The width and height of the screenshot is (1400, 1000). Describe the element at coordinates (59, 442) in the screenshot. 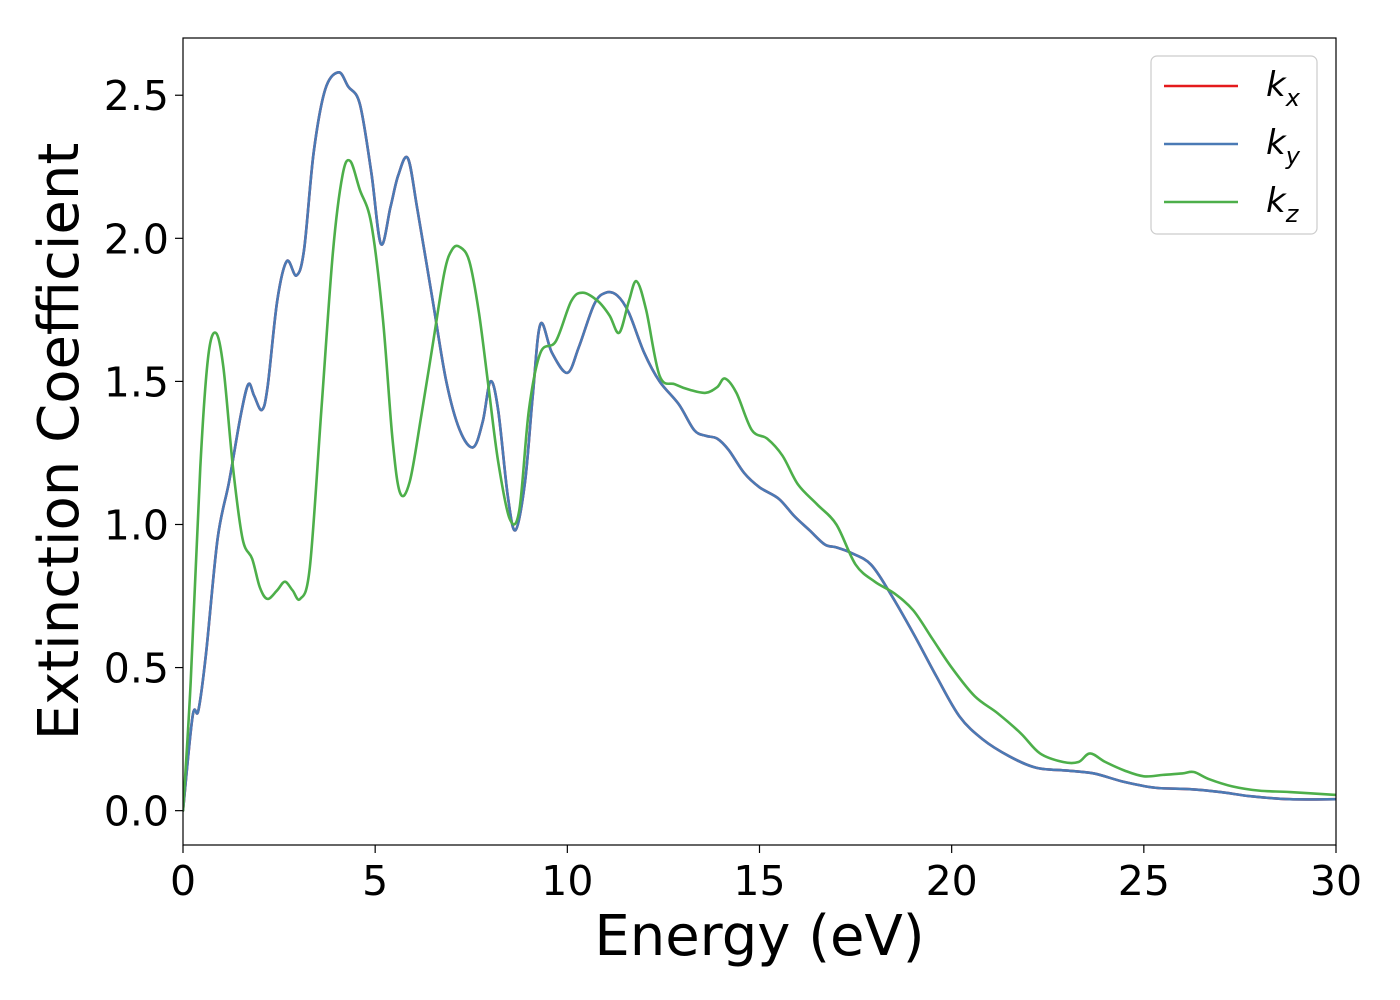

I see `y-axis-title: Extinction Coefficient` at that location.